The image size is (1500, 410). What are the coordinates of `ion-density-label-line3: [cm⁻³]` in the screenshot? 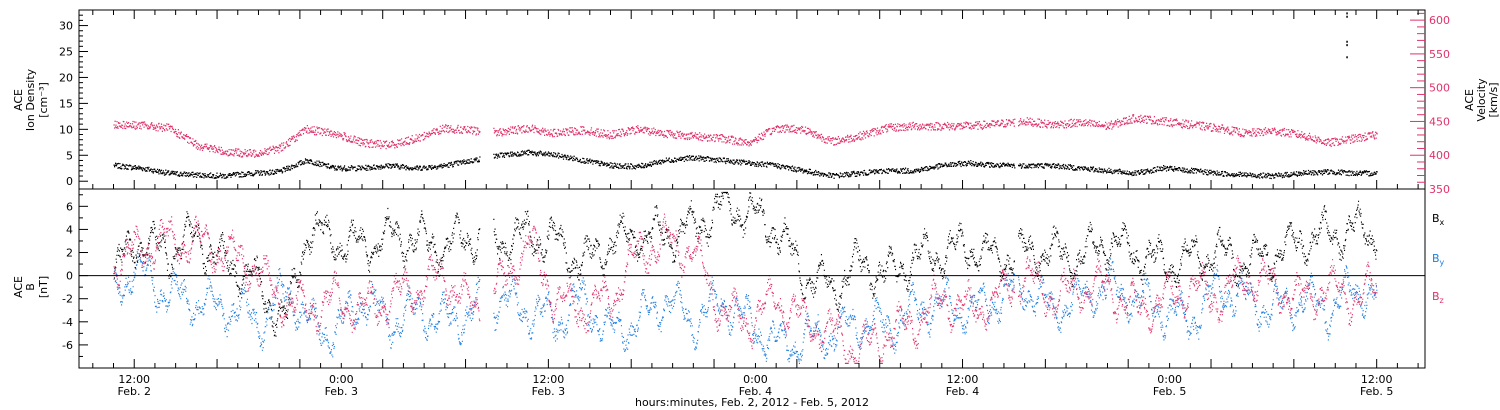 It's located at (43, 100).